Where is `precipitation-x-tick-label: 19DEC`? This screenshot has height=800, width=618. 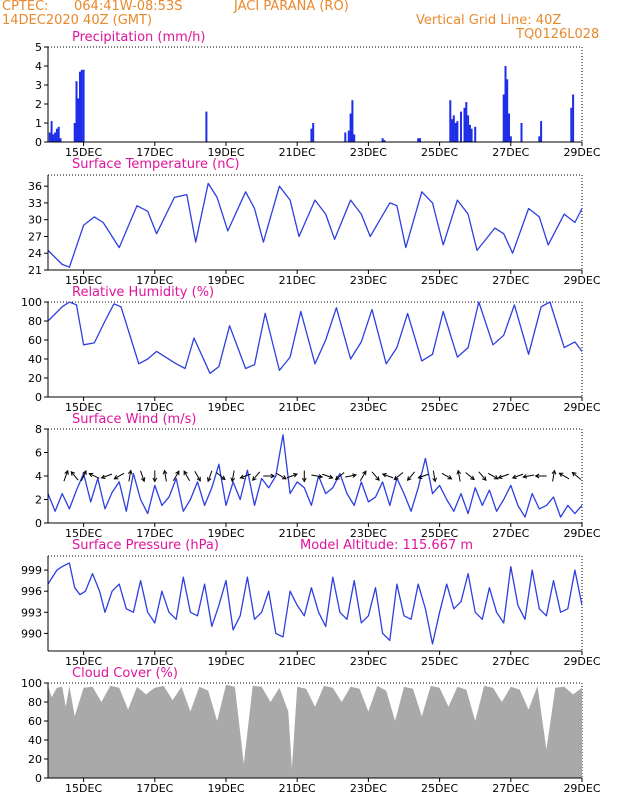
precipitation-x-tick-label: 19DEC is located at coordinates (225, 152).